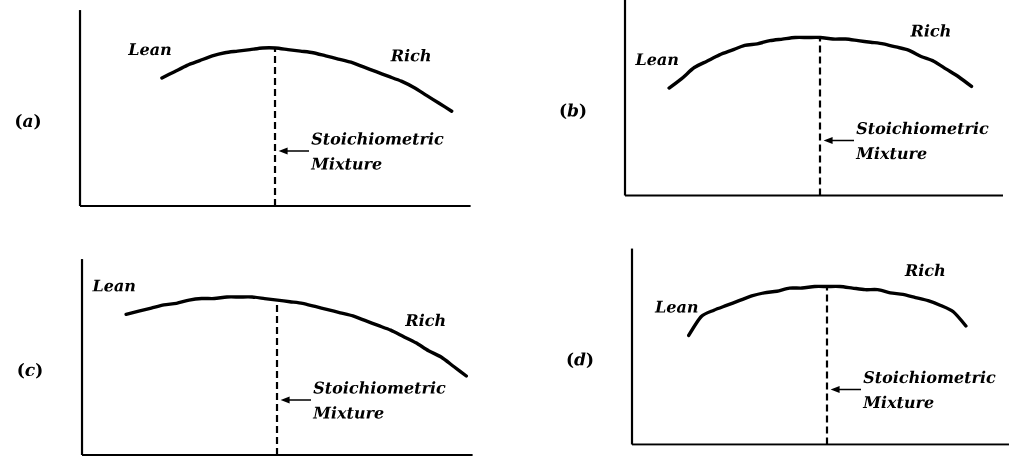  What do you see at coordinates (28, 121) in the screenshot?
I see `text: (a)` at bounding box center [28, 121].